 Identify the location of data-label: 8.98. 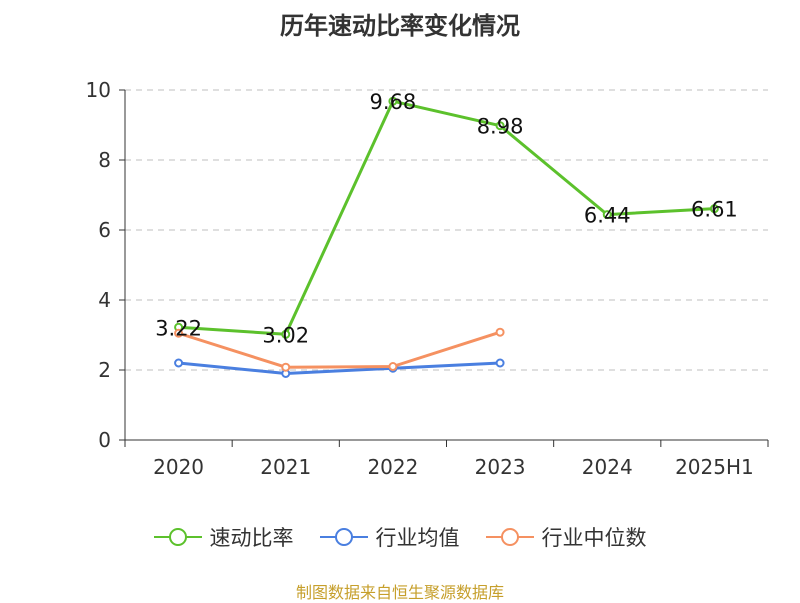
(500, 127).